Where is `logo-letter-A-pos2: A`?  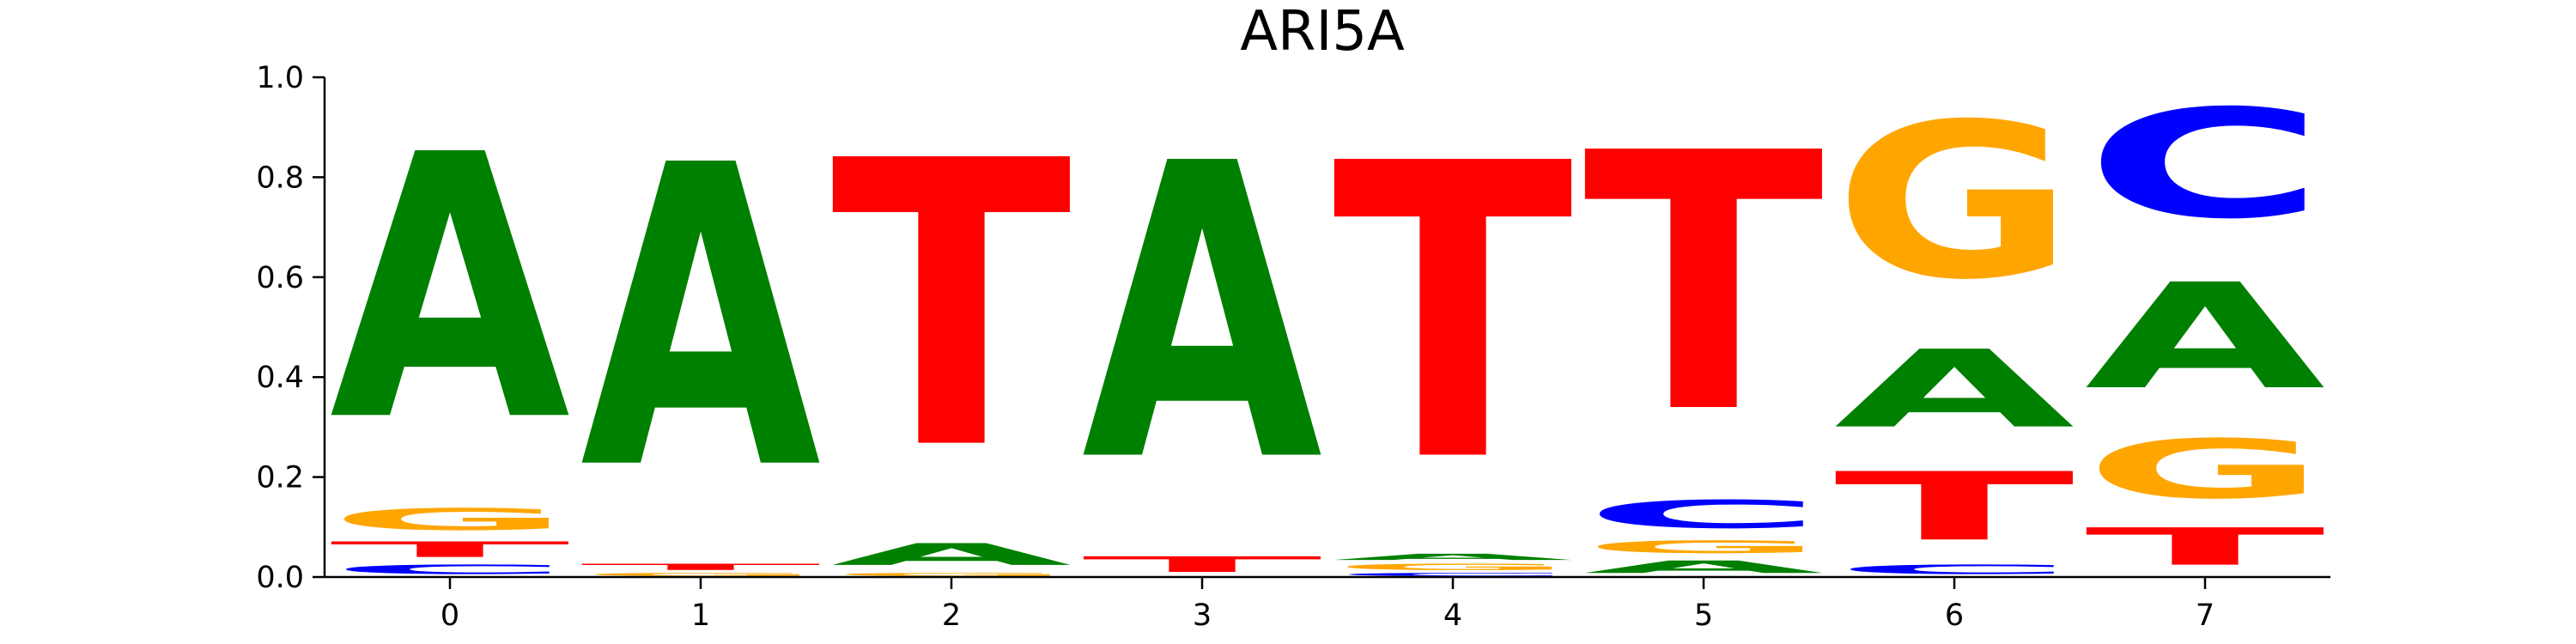
logo-letter-A-pos2: A is located at coordinates (952, 554).